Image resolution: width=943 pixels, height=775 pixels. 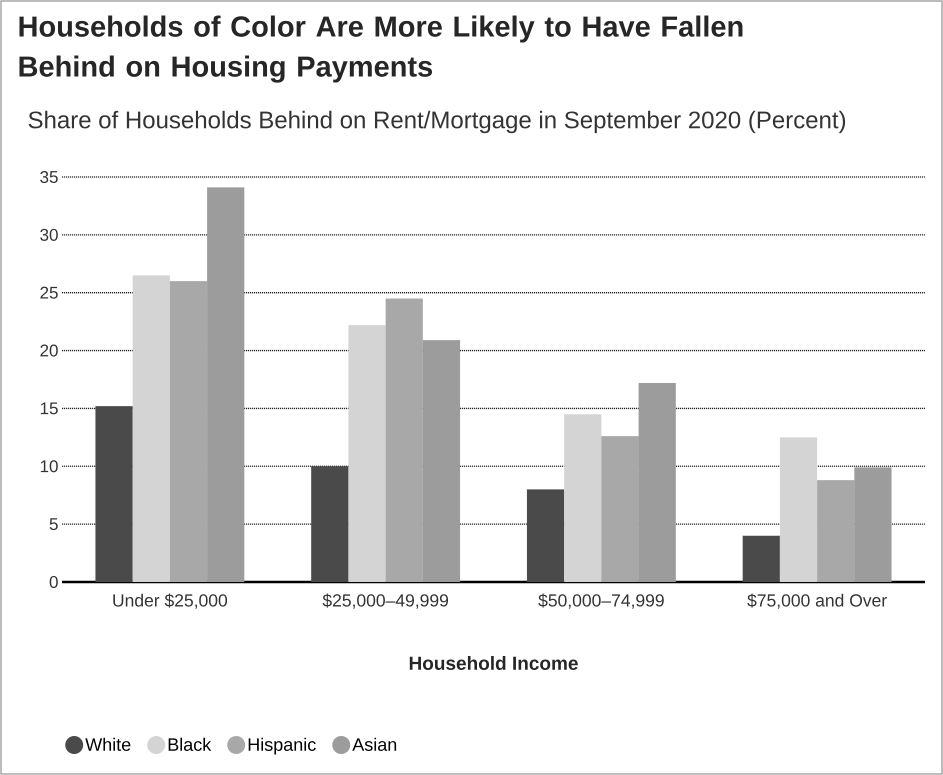 What do you see at coordinates (54, 524) in the screenshot?
I see `y-tick-label: 5` at bounding box center [54, 524].